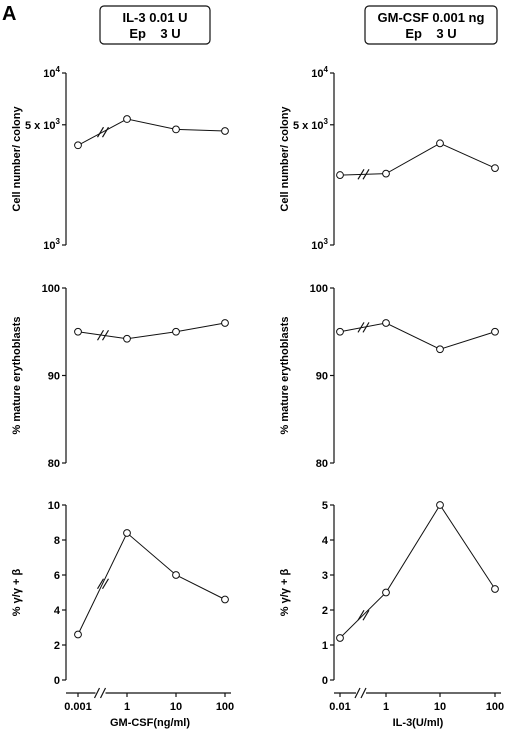  Describe the element at coordinates (57, 576) in the screenshot. I see `y-tick-label: 6` at that location.